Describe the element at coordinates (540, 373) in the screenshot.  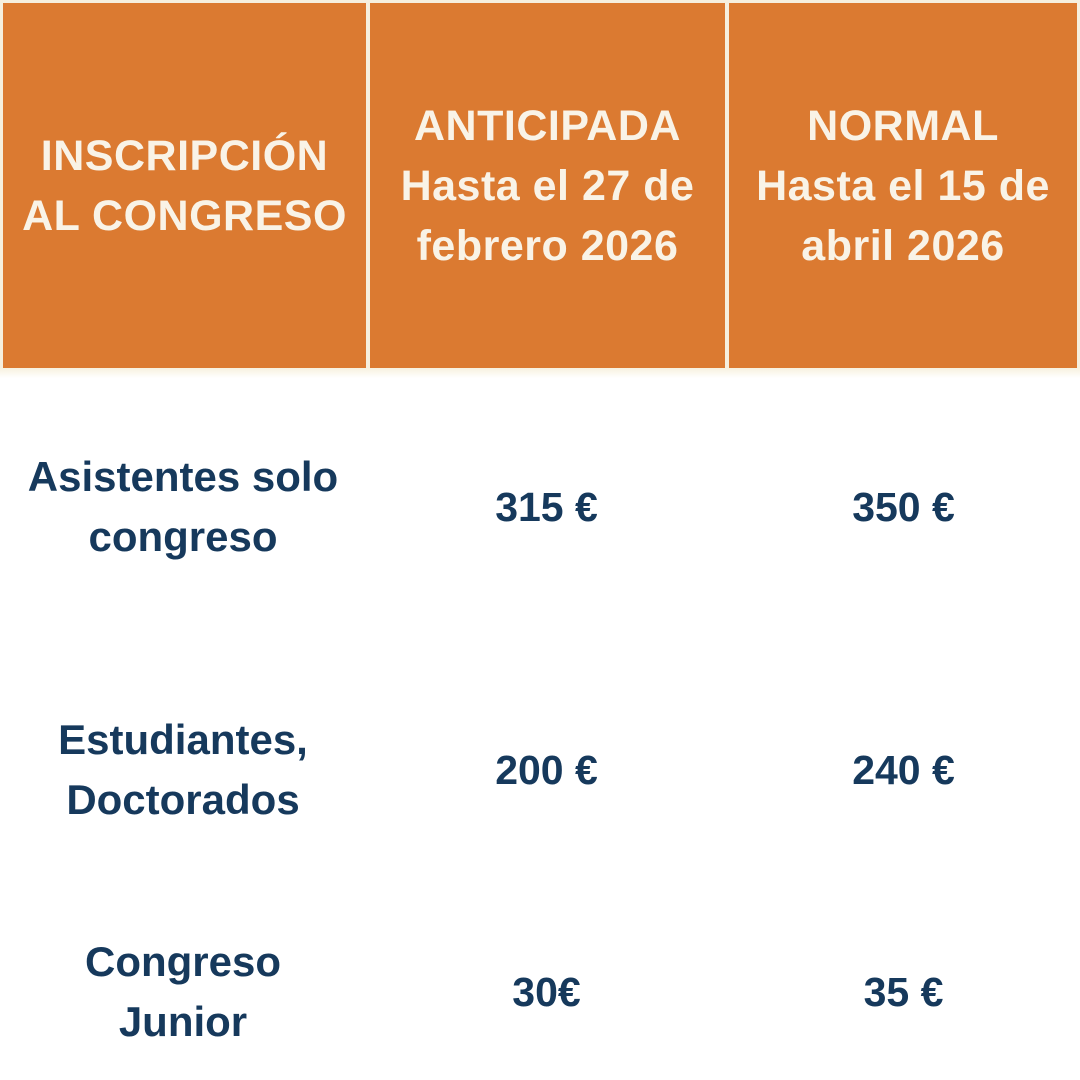
I see `header-bottom-border` at that location.